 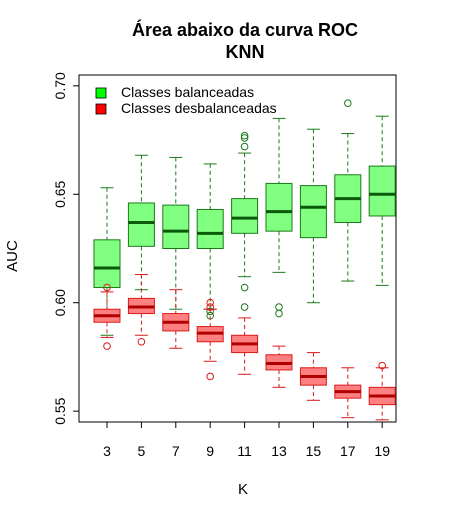 I want to click on x-tick-label: 7, so click(x=176, y=451).